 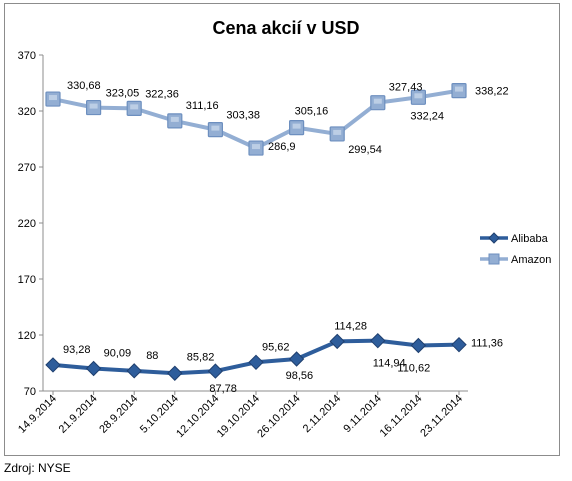 What do you see at coordinates (197, 416) in the screenshot?
I see `x-tick-label: 12.10.2014` at bounding box center [197, 416].